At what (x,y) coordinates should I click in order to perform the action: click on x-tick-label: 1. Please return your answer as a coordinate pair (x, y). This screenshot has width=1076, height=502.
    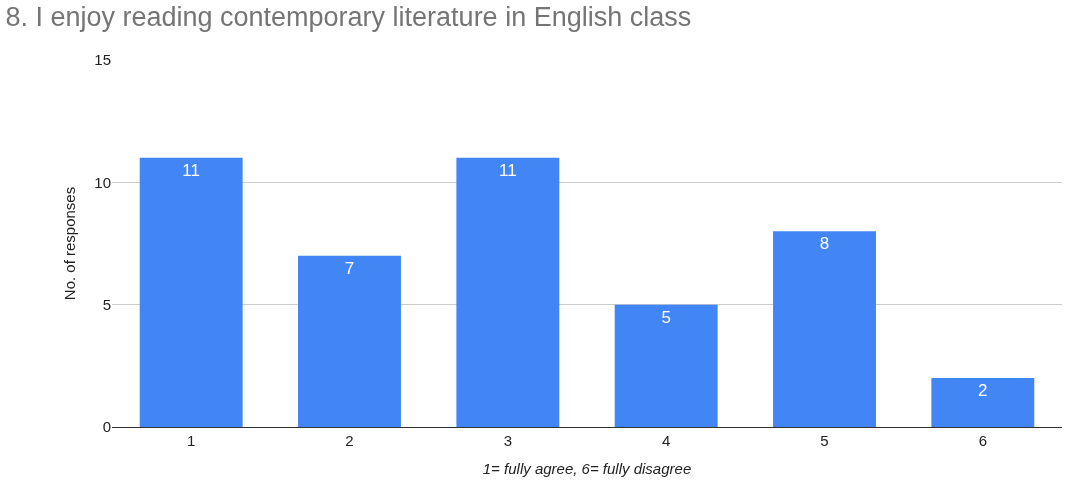
    Looking at the image, I should click on (191, 440).